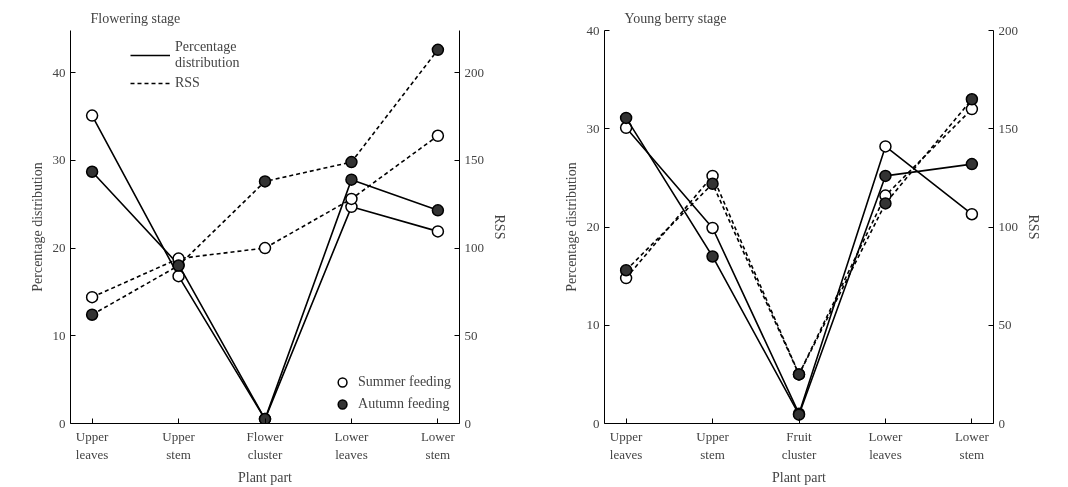 The height and width of the screenshot is (487, 1068). What do you see at coordinates (265, 445) in the screenshot?
I see `x-tick-label: Flower cluster` at bounding box center [265, 445].